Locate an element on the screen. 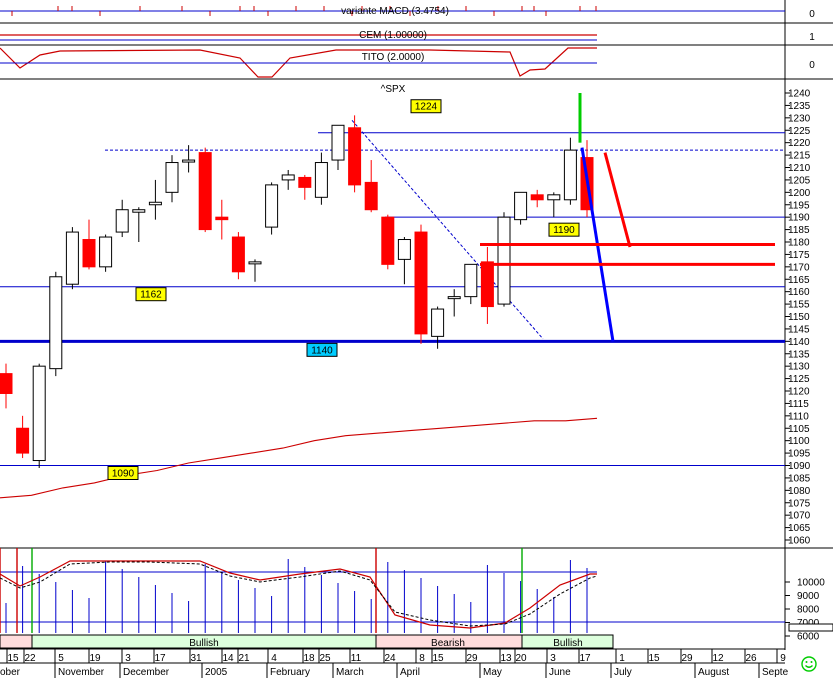  date-tick-label: 24 is located at coordinates (390, 658).